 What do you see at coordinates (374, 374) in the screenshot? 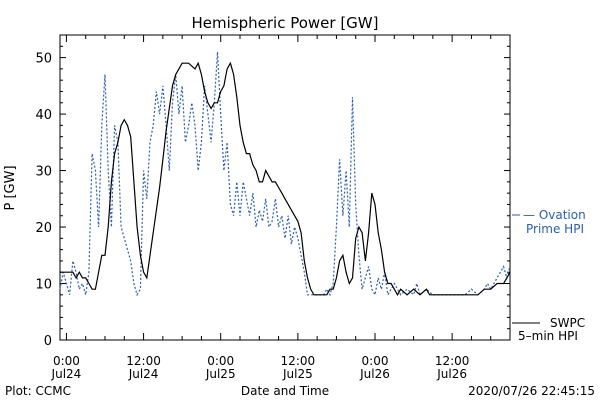
I see `x-tick-date-4: Jul26` at bounding box center [374, 374].